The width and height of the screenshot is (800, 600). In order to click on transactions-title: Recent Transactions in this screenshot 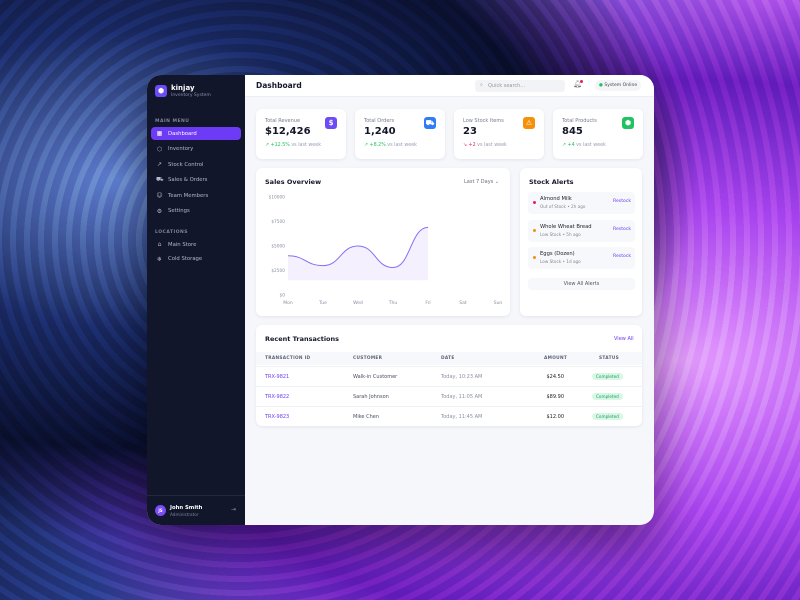, I will do `click(302, 339)`.